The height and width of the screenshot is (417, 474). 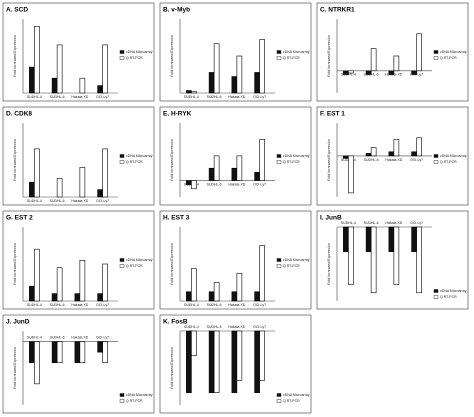 What do you see at coordinates (19, 218) in the screenshot?
I see `panel-title: G. EST 2` at bounding box center [19, 218].